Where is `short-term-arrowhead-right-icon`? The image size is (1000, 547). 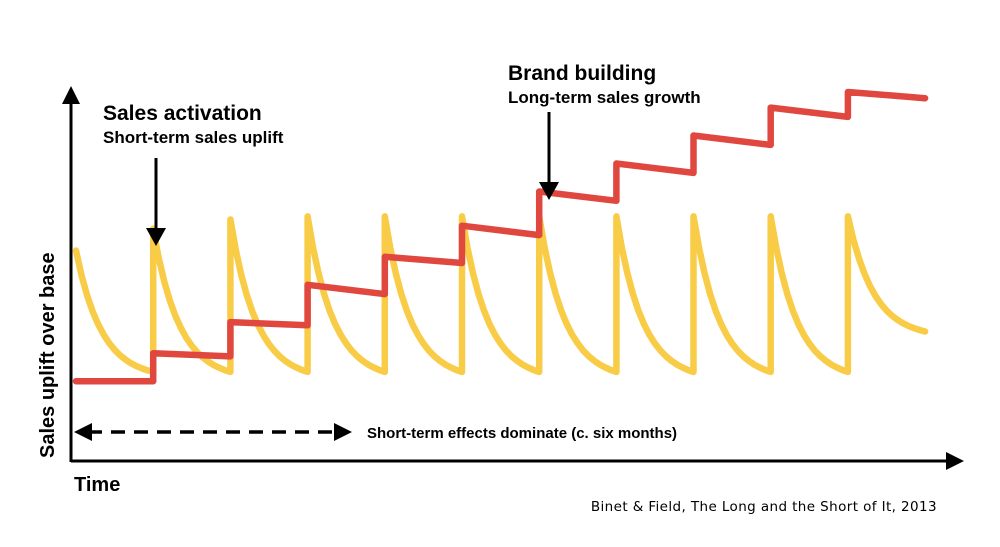 short-term-arrowhead-right-icon is located at coordinates (343, 432).